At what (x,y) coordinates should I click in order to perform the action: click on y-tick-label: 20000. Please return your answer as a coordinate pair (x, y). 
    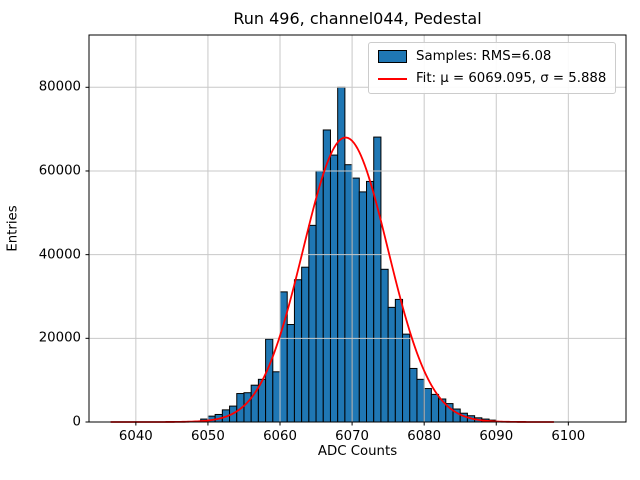
    Looking at the image, I should click on (59, 338).